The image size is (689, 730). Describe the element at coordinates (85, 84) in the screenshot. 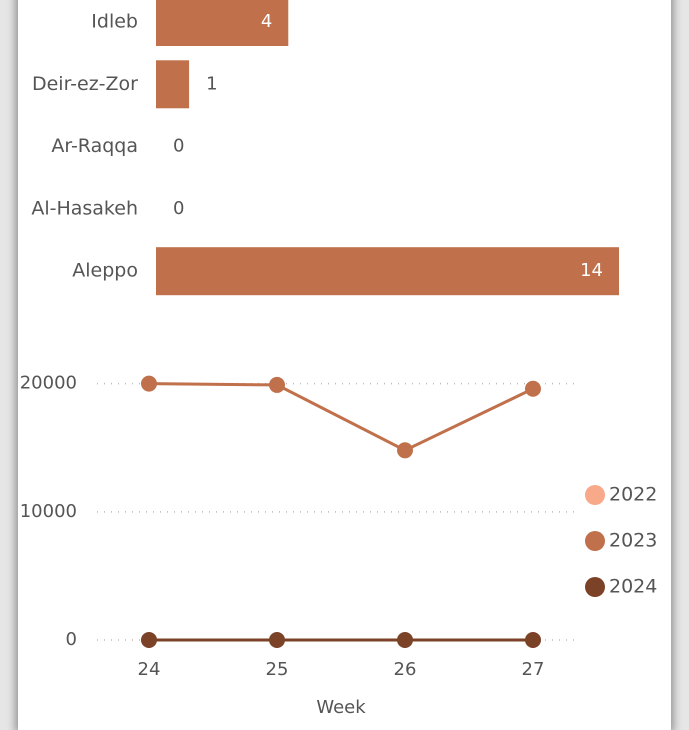

I see `category-label: Deir-ez-Zor` at that location.